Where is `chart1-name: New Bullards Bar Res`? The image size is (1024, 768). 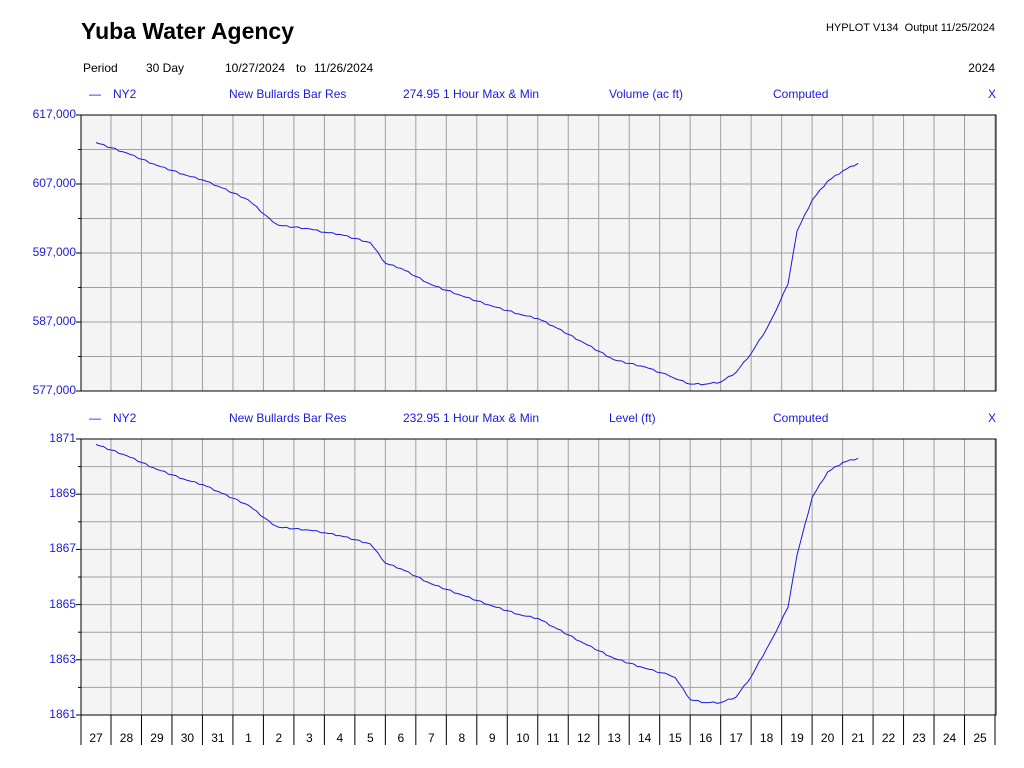 chart1-name: New Bullards Bar Res is located at coordinates (288, 94).